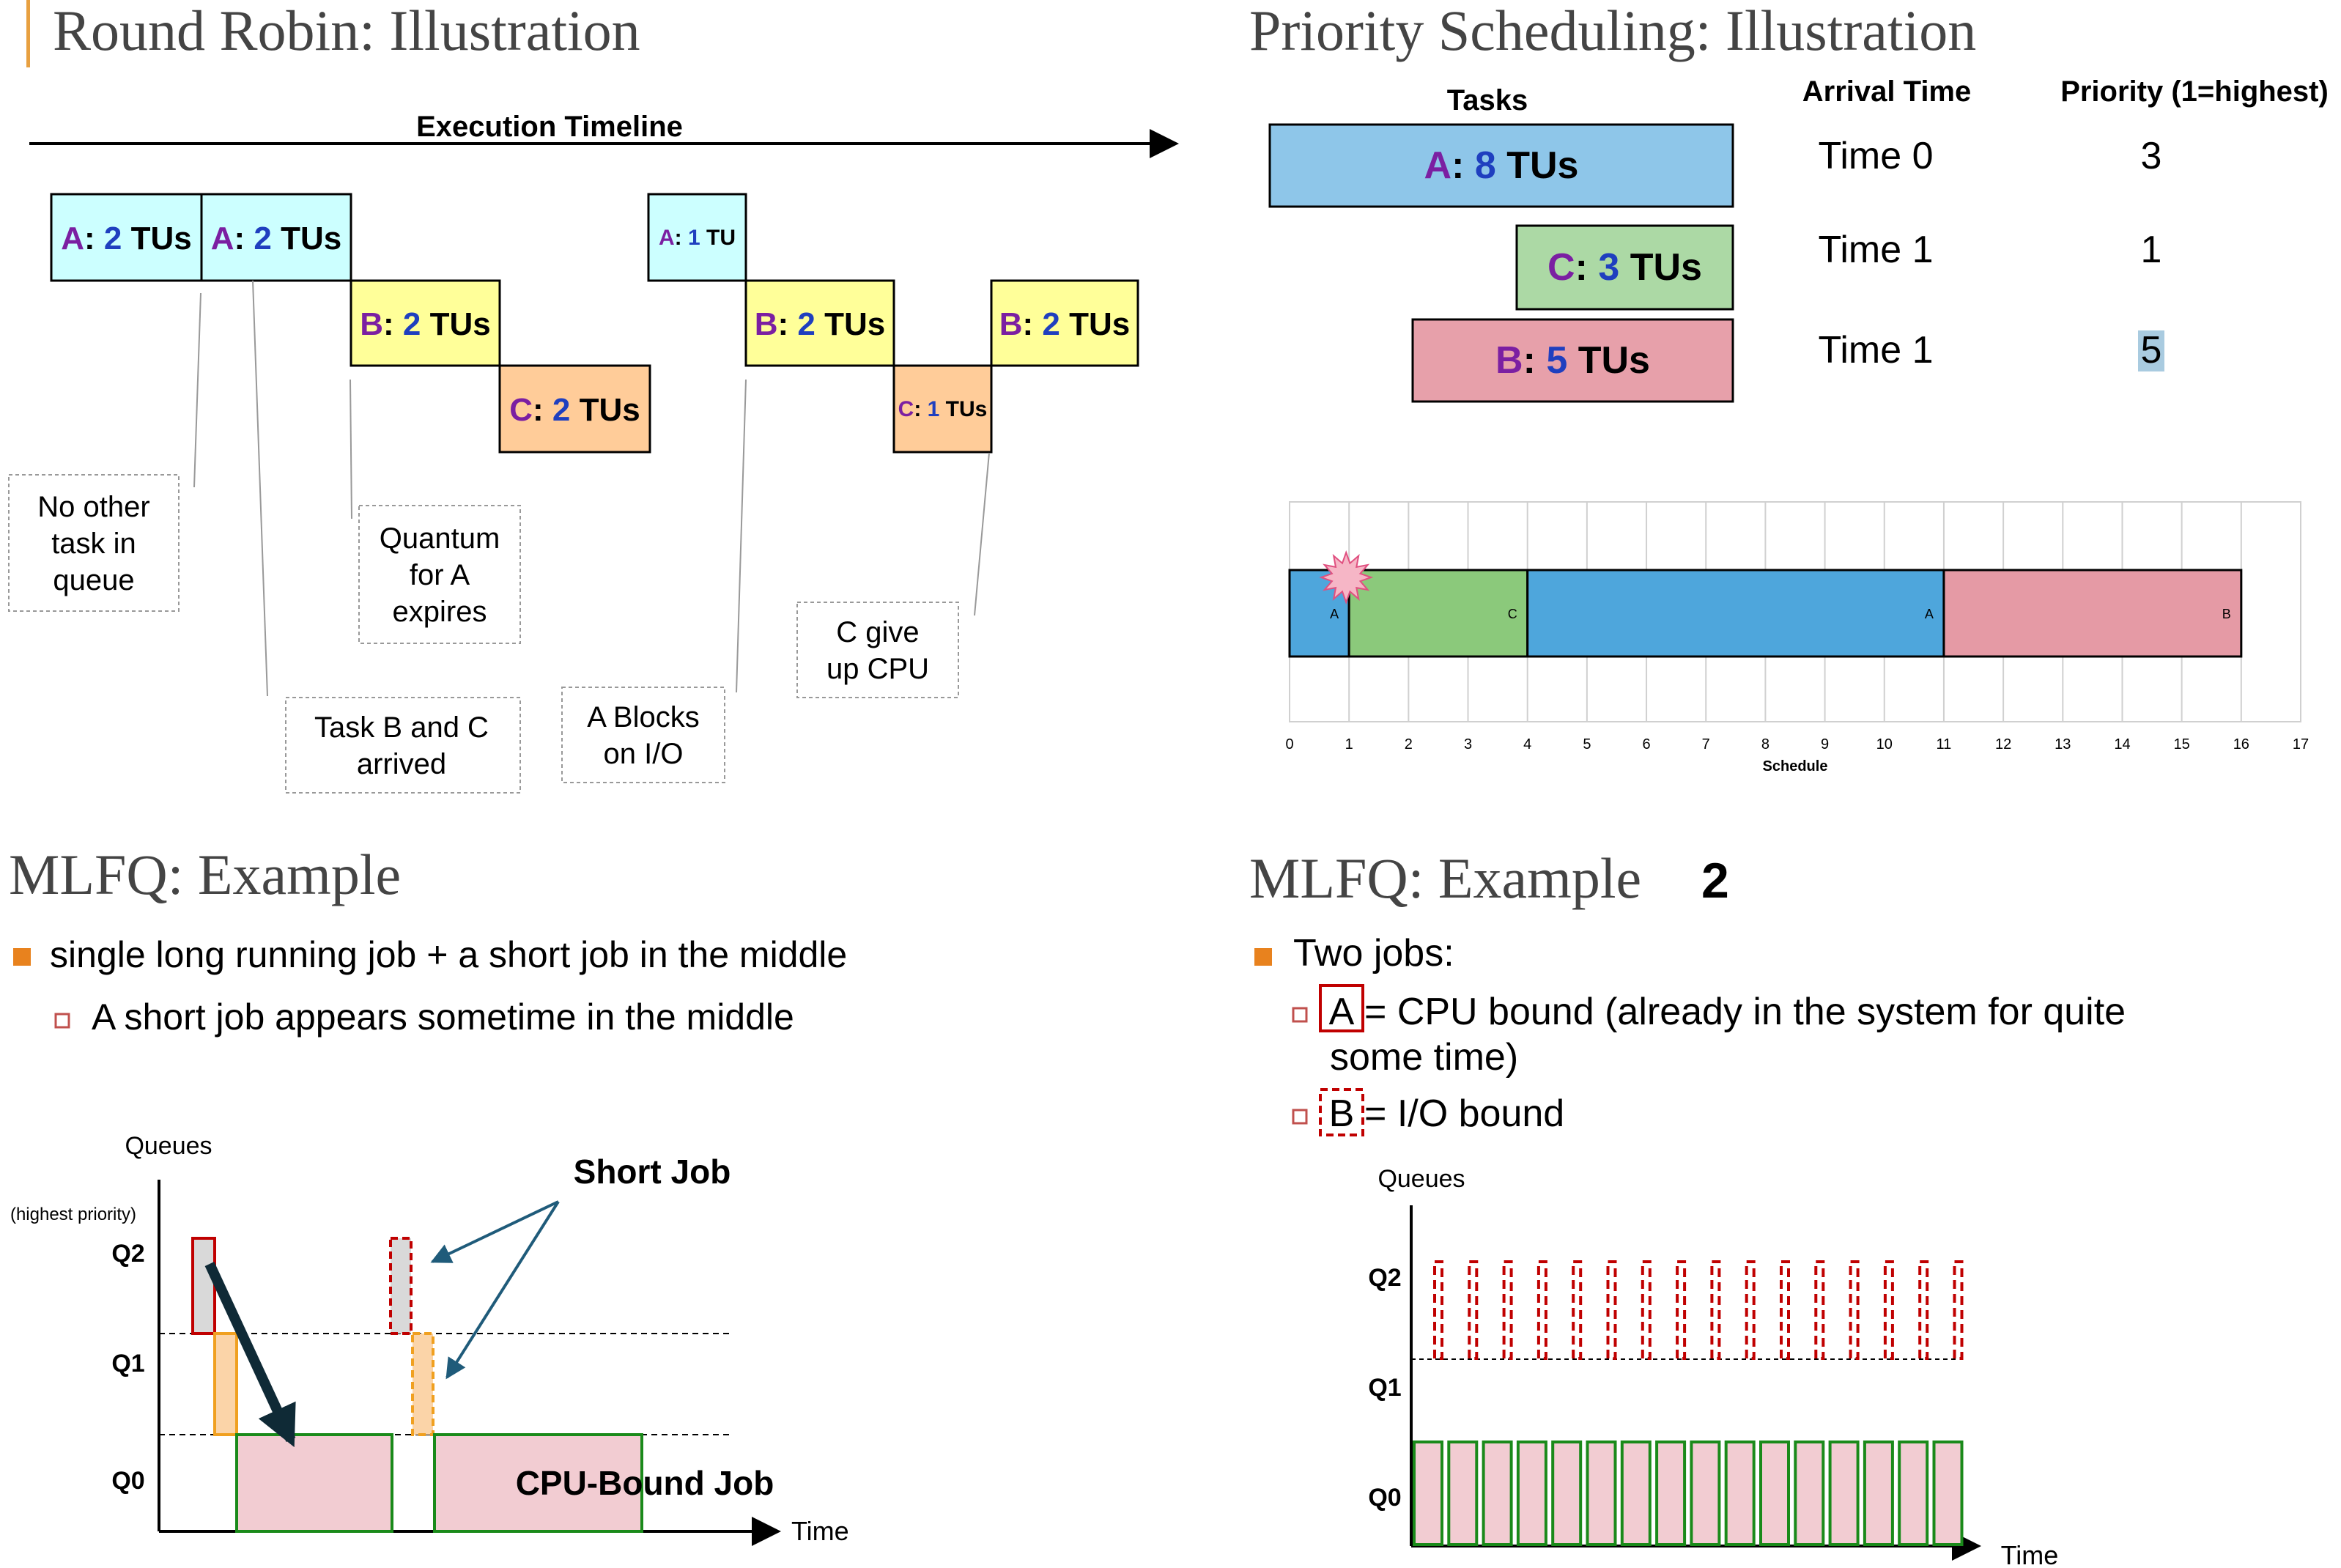 The width and height of the screenshot is (2341, 1568). I want to click on rr-block-label: A: 1 TU, so click(697, 238).